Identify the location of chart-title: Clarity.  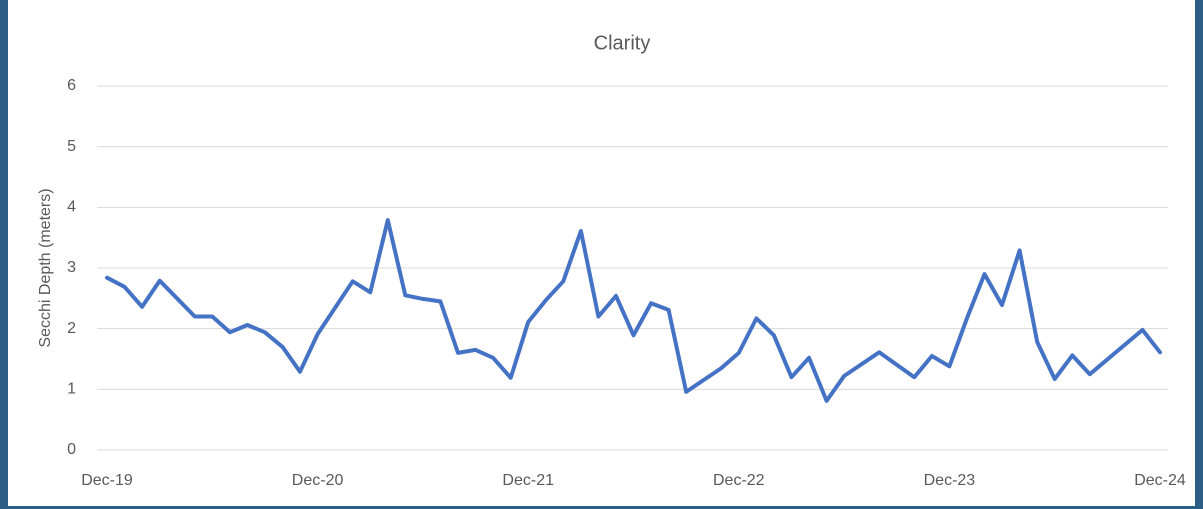
(622, 43).